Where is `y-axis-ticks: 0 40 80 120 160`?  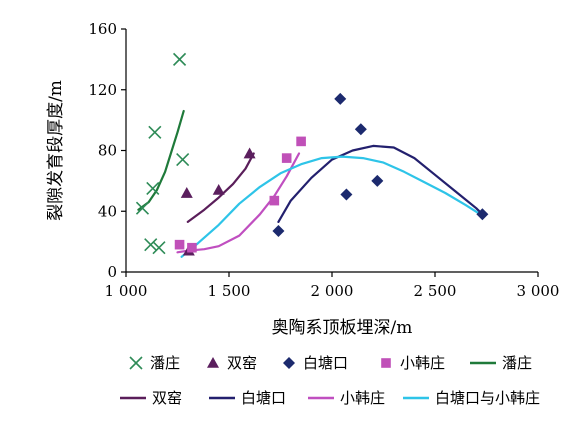 y-axis-ticks: 0 40 80 120 160 is located at coordinates (107, 150).